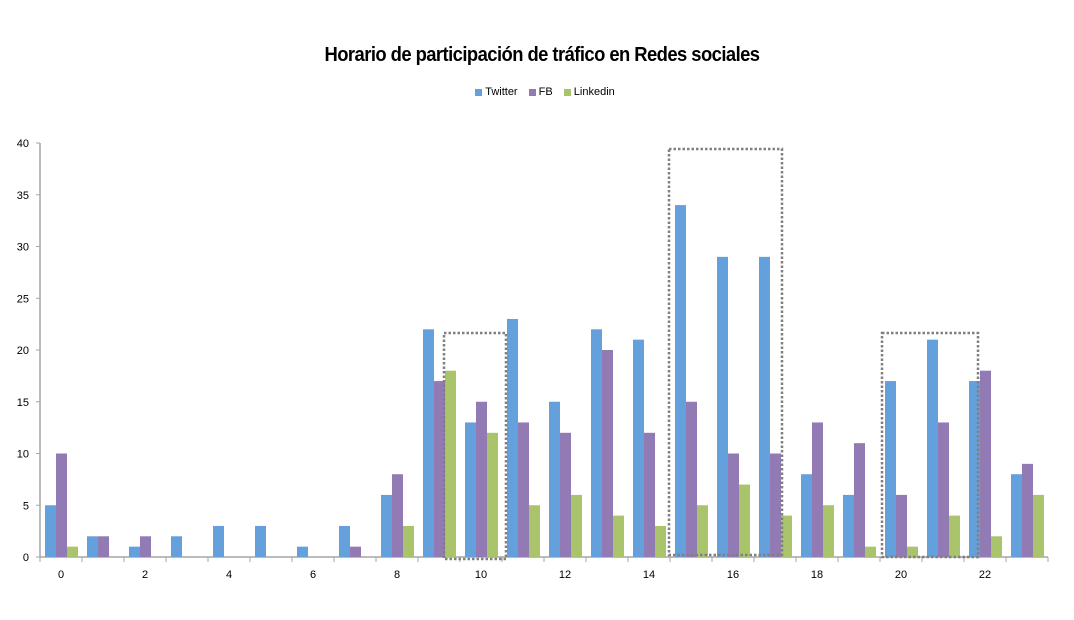  I want to click on x-tick-label: 12, so click(565, 575).